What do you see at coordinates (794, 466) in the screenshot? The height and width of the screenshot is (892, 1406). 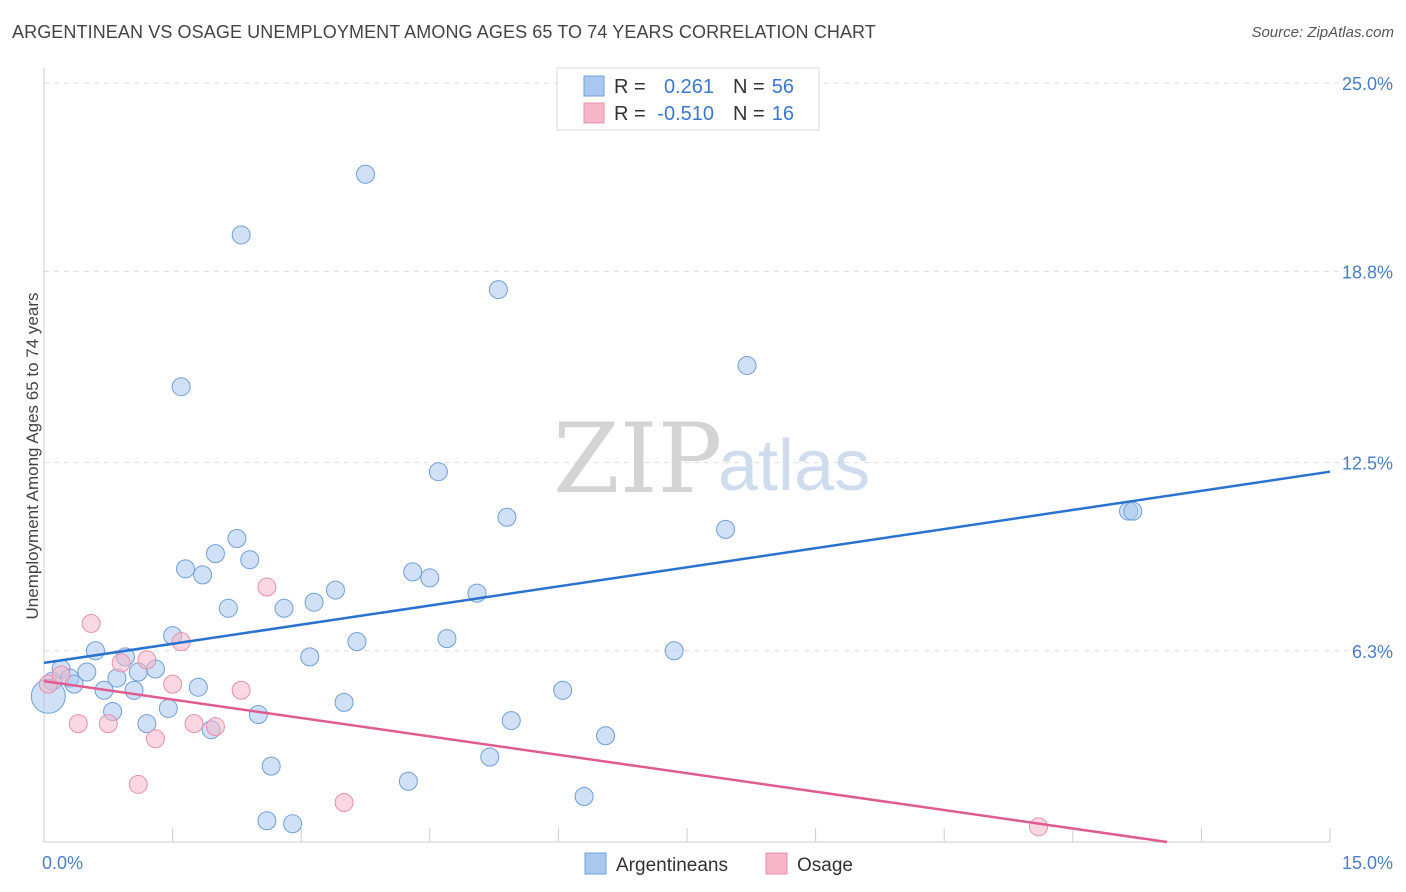 I see `watermark-atlas: atlas` at bounding box center [794, 466].